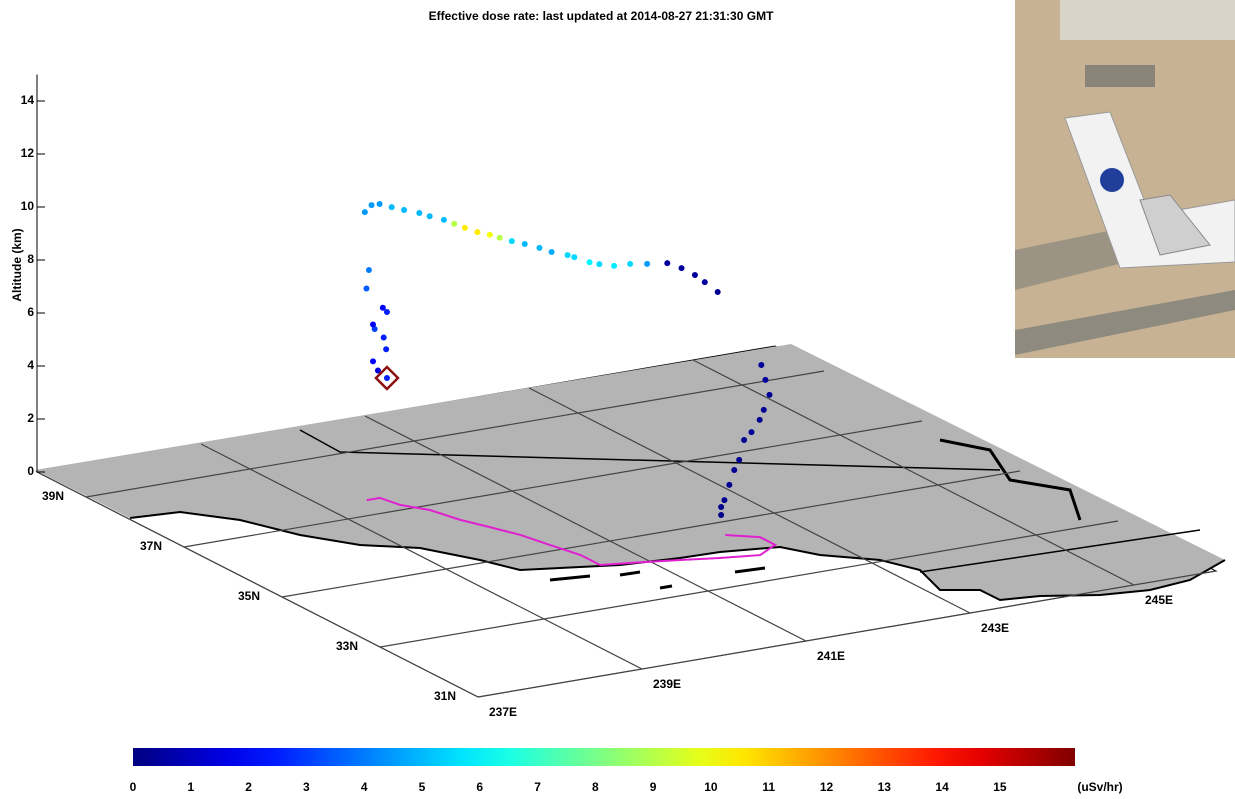 This screenshot has width=1235, height=799. Describe the element at coordinates (249, 596) in the screenshot. I see `lat-tick-label: 35N` at that location.